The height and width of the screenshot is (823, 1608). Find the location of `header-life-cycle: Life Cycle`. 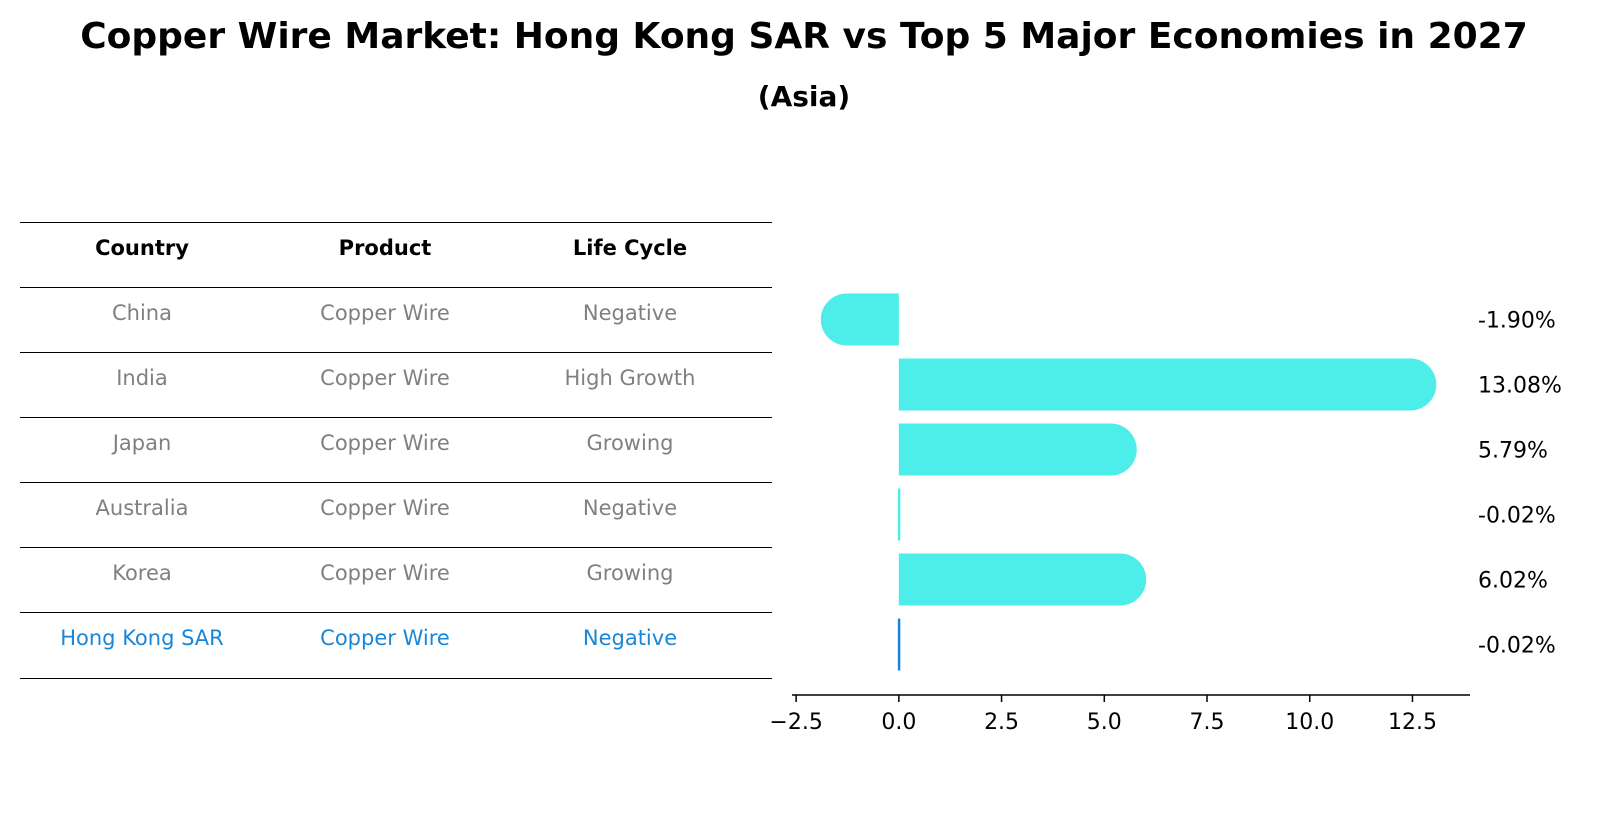

header-life-cycle: Life Cycle is located at coordinates (630, 248).